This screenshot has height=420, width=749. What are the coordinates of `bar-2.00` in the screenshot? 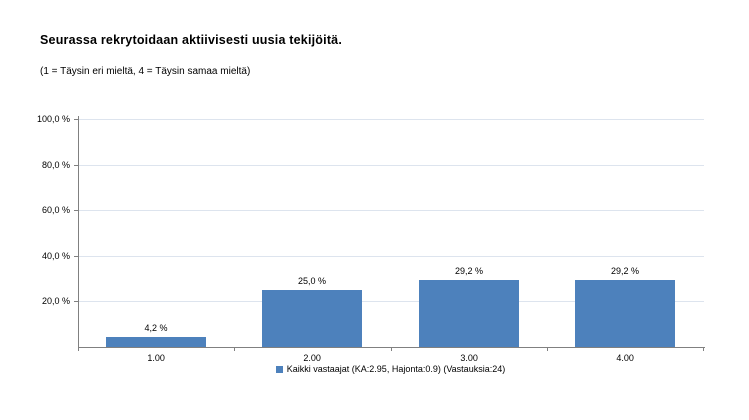 It's located at (312, 318).